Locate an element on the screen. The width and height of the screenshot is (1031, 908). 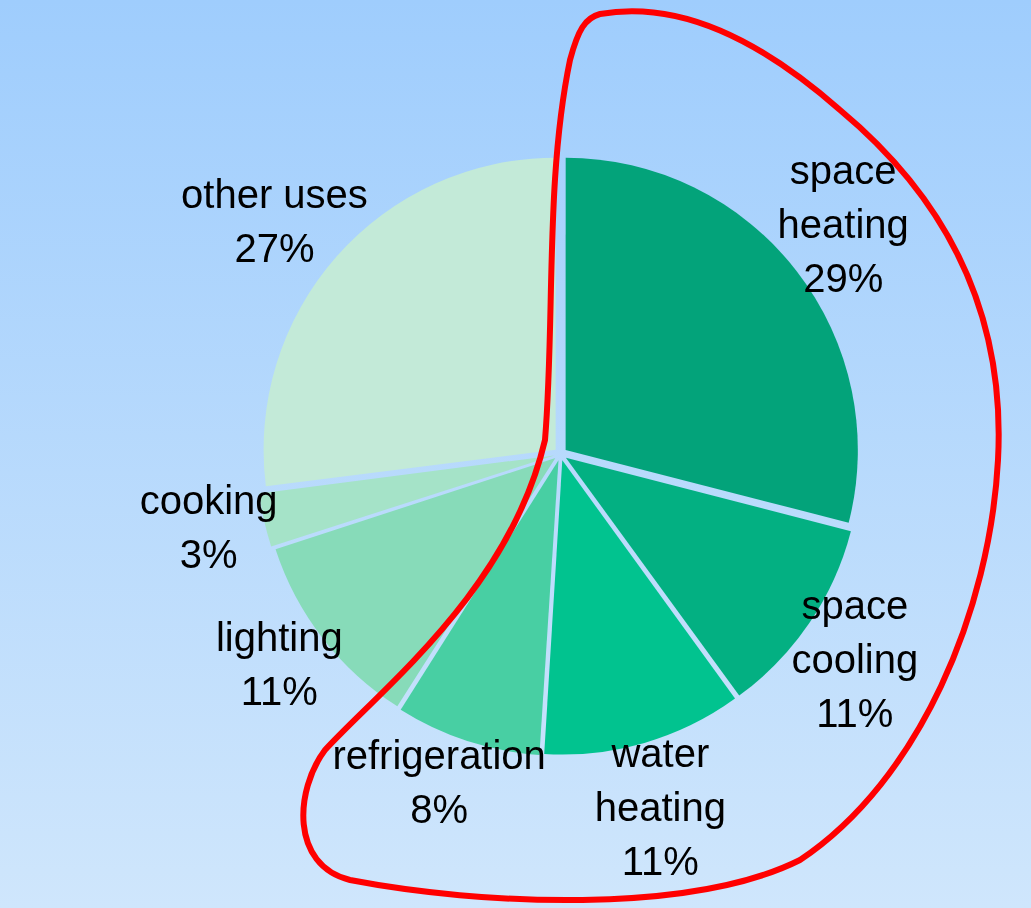
slice-label: other uses is located at coordinates (274, 193).